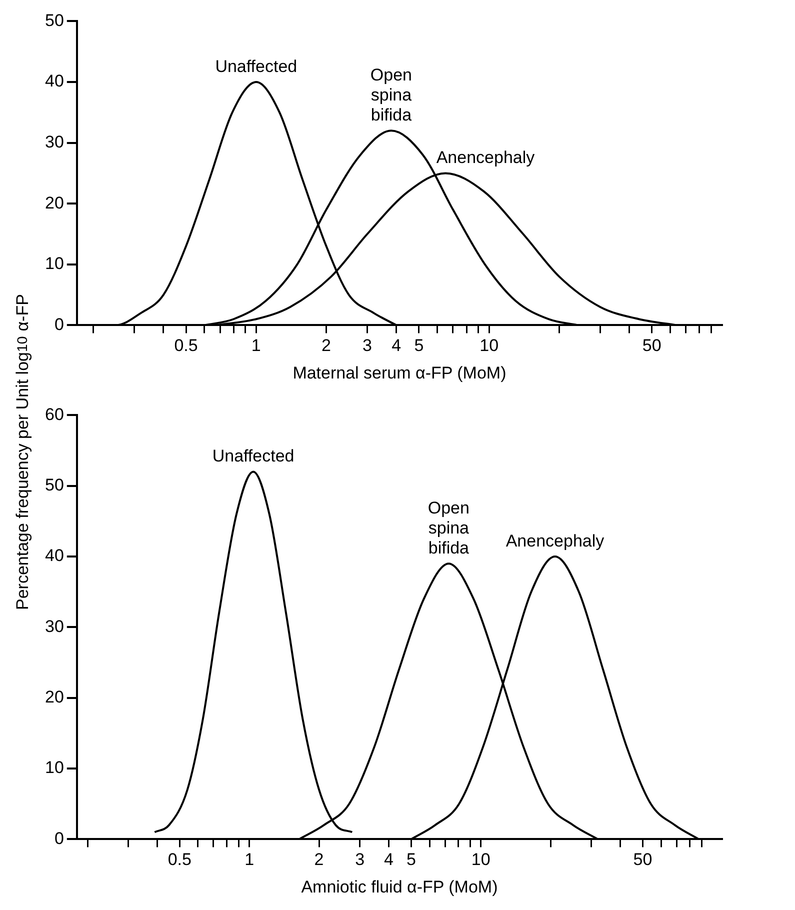  Describe the element at coordinates (54, 414) in the screenshot. I see `y-tick-label: 60` at that location.